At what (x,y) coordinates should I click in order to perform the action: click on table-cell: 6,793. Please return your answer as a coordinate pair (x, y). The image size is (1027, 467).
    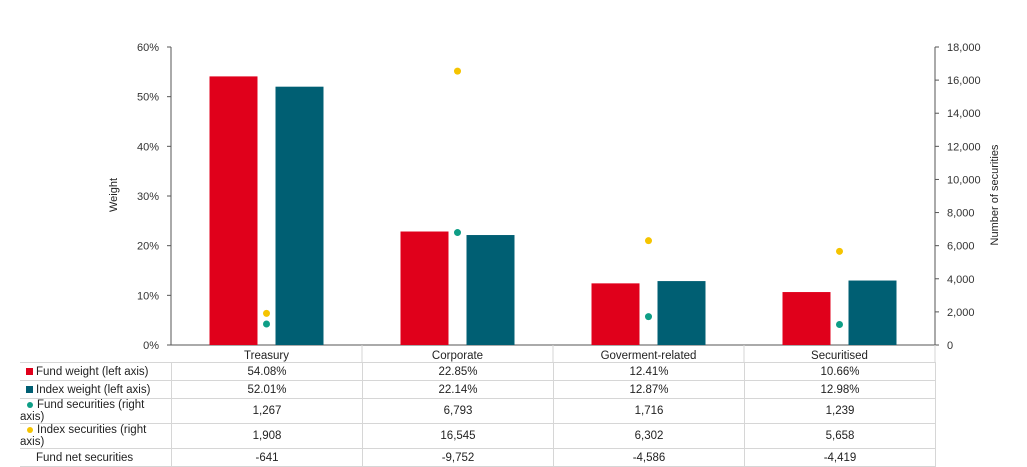
    Looking at the image, I should click on (458, 411).